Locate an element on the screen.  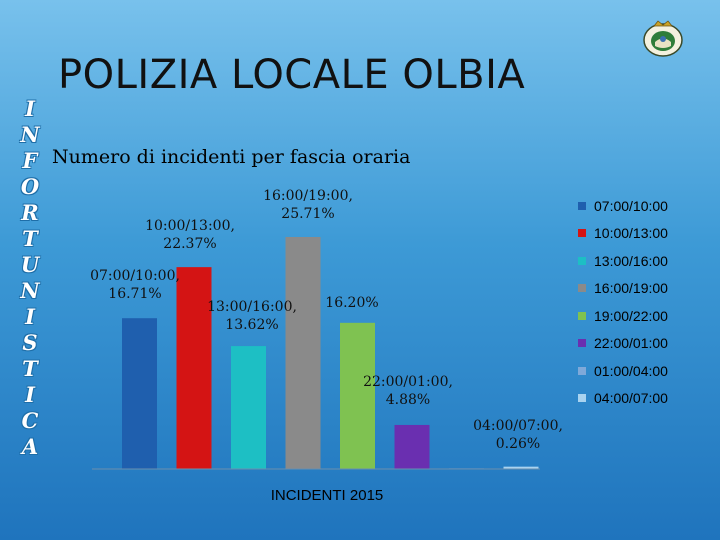
side-letter: C is located at coordinates (30, 420).